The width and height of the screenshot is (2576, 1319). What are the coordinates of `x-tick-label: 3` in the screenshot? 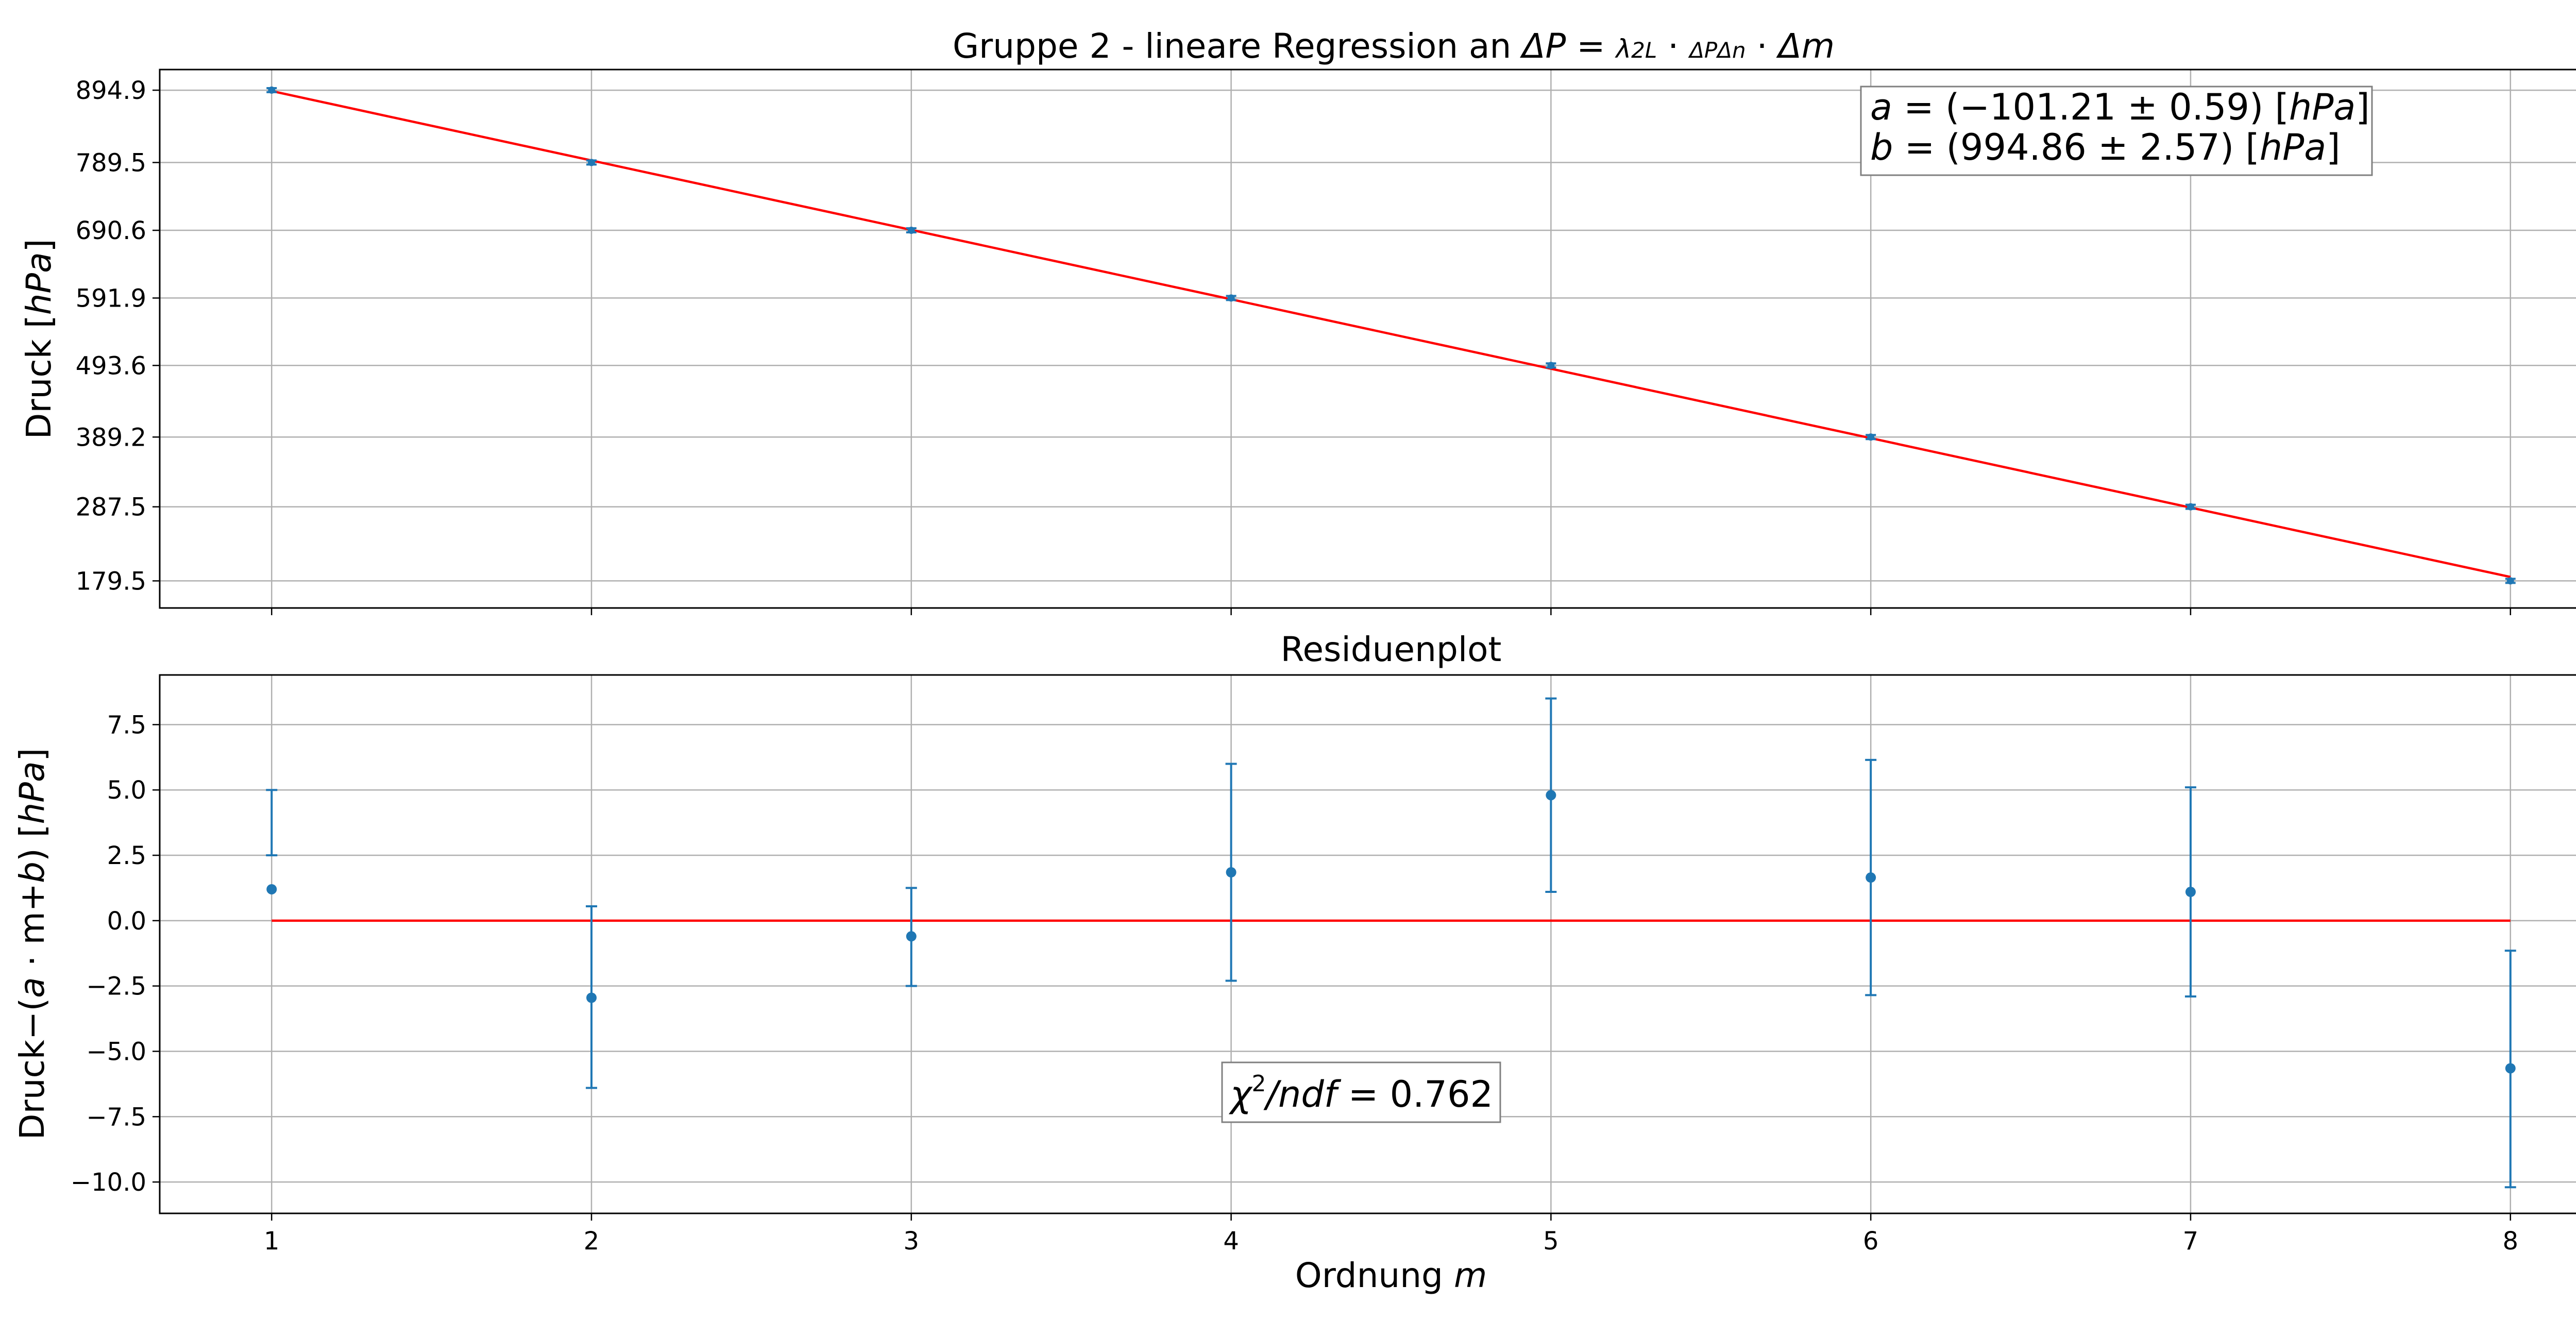 It's located at (912, 1242).